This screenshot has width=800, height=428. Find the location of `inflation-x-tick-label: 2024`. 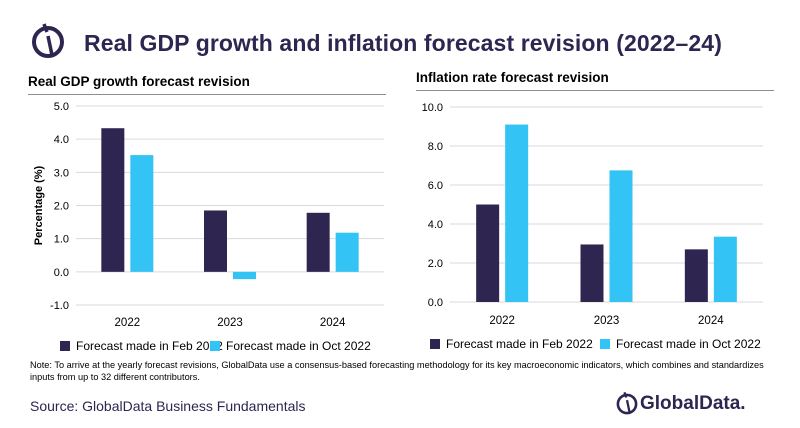

inflation-x-tick-label: 2024 is located at coordinates (711, 321).